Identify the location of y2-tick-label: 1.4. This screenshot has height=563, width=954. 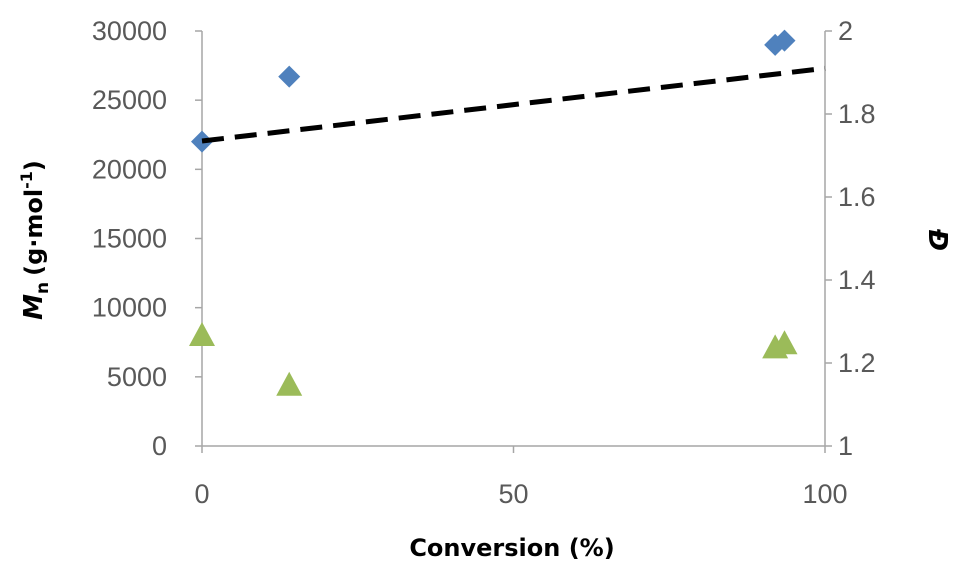
(857, 280).